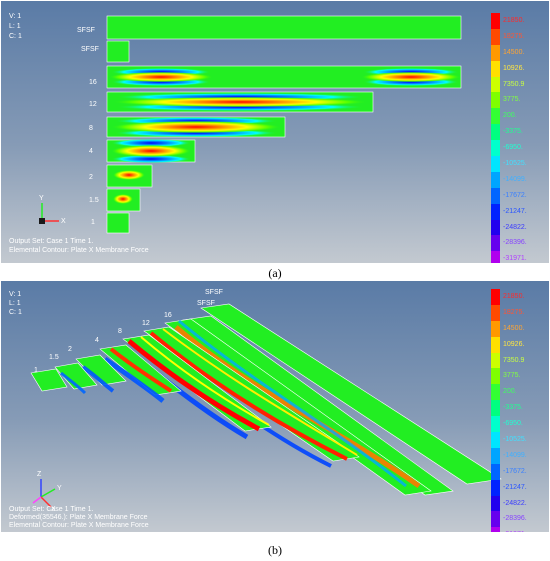 This screenshot has width=550, height=561. Describe the element at coordinates (518, 21) in the screenshot. I see `legend-row: 21850.` at that location.